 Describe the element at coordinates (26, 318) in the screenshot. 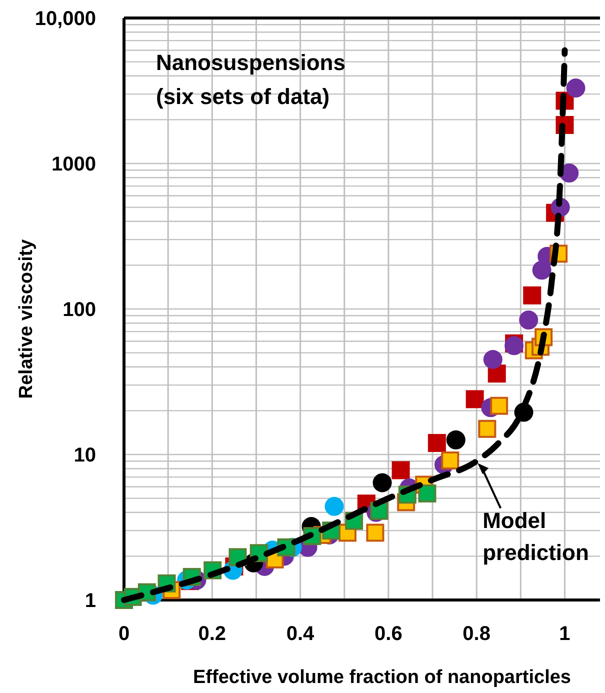

I see `y-axis-title: Relative viscosity` at that location.